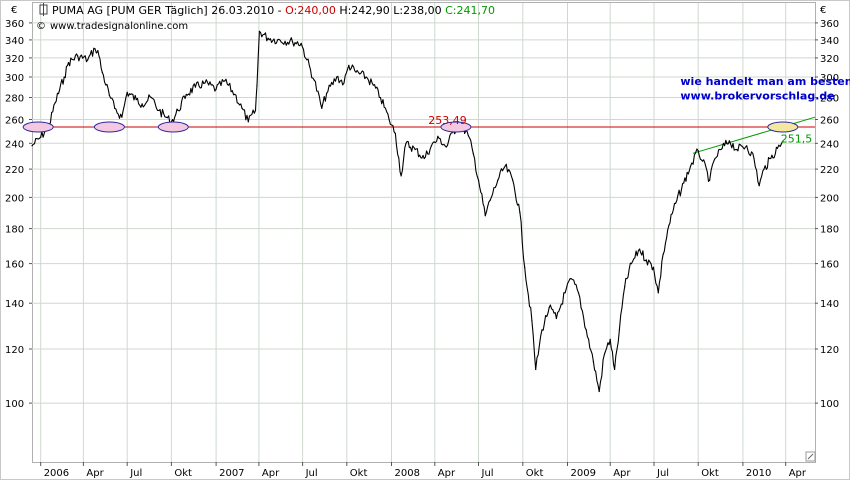  What do you see at coordinates (829, 24) in the screenshot?
I see `y-tick-label-right: 360` at bounding box center [829, 24].